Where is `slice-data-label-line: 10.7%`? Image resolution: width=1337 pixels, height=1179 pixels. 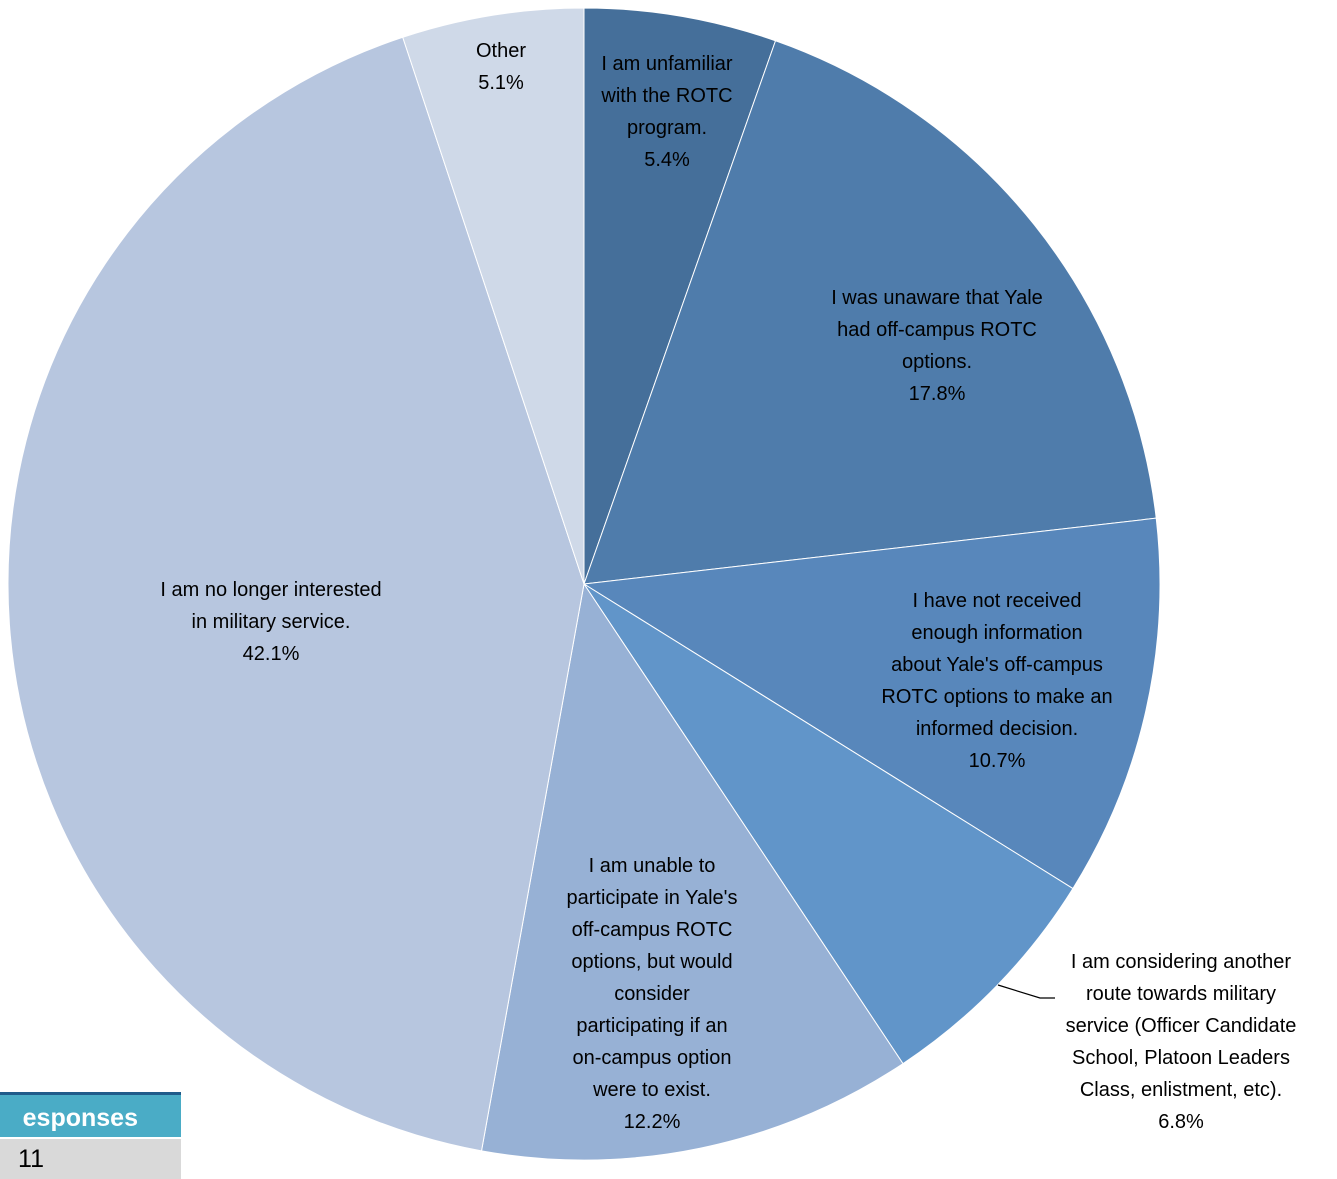
slice-data-label-line: 10.7% is located at coordinates (997, 761).